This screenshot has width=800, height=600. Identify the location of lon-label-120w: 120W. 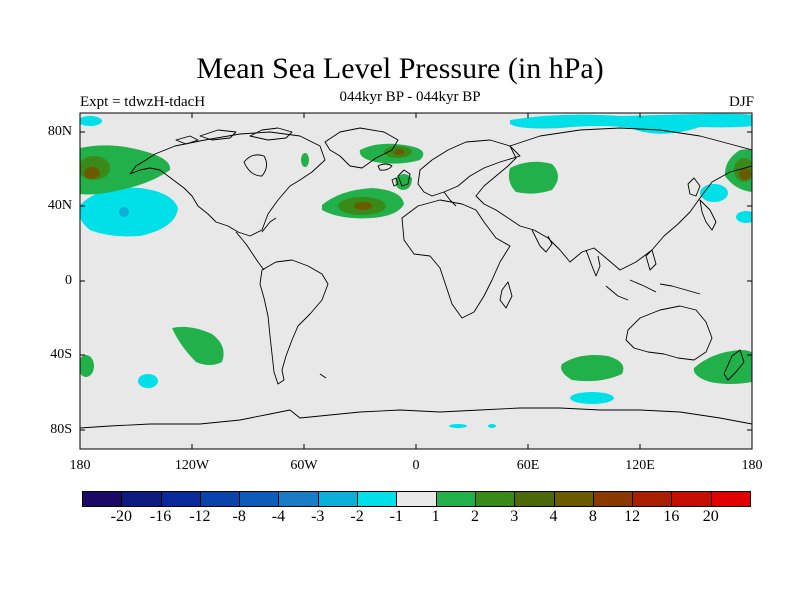
(192, 465).